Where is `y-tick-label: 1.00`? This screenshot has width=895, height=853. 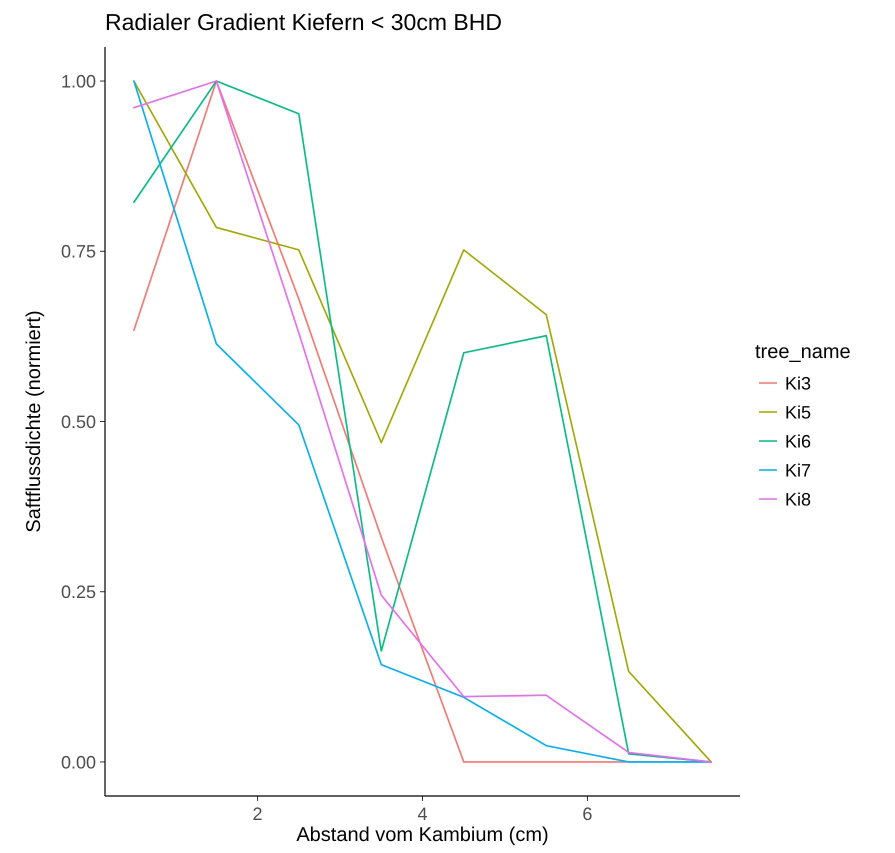 y-tick-label: 1.00 is located at coordinates (78, 81).